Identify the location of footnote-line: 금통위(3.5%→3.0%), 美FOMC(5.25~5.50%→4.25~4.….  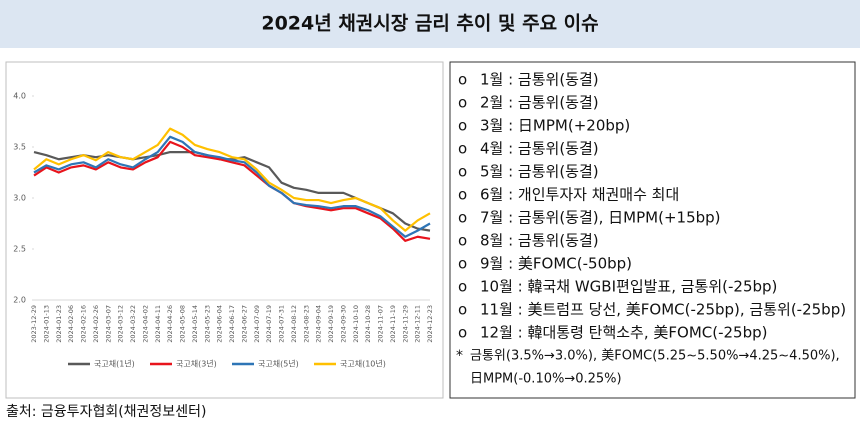
(655, 356).